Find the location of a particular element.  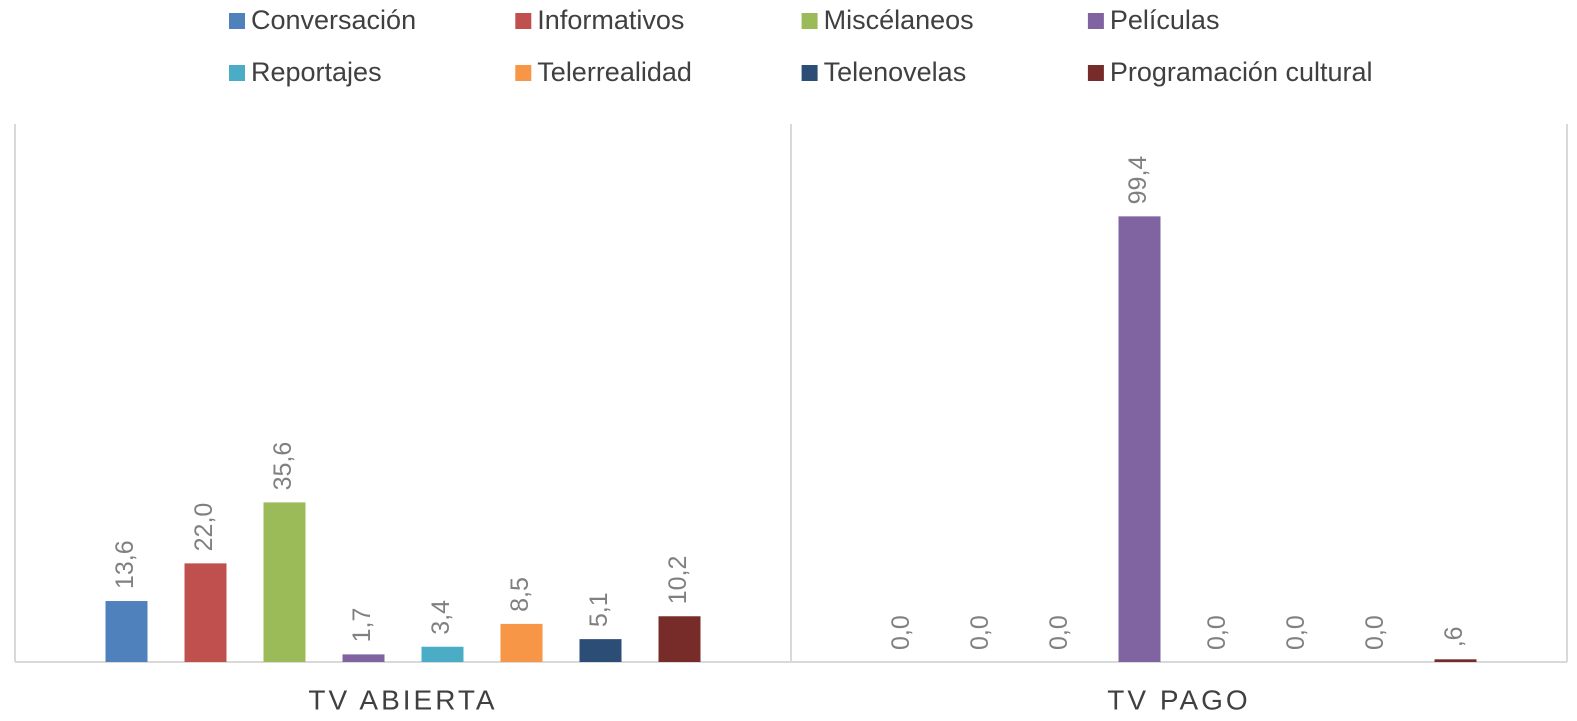

data-label: 35,6 is located at coordinates (283, 466).